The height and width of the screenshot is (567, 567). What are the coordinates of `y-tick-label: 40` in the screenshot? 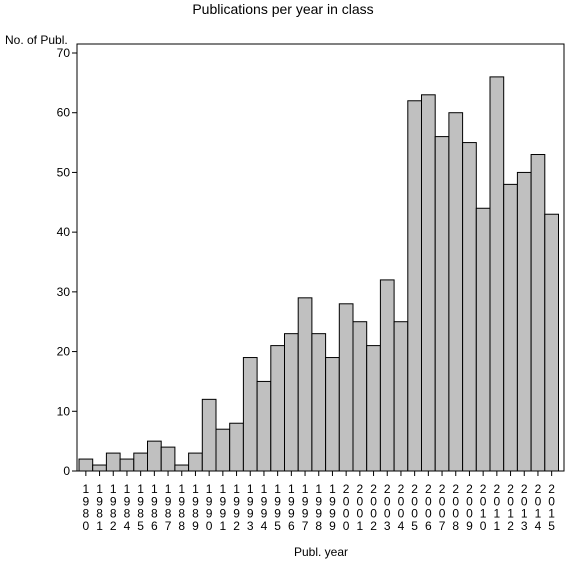 It's located at (64, 232).